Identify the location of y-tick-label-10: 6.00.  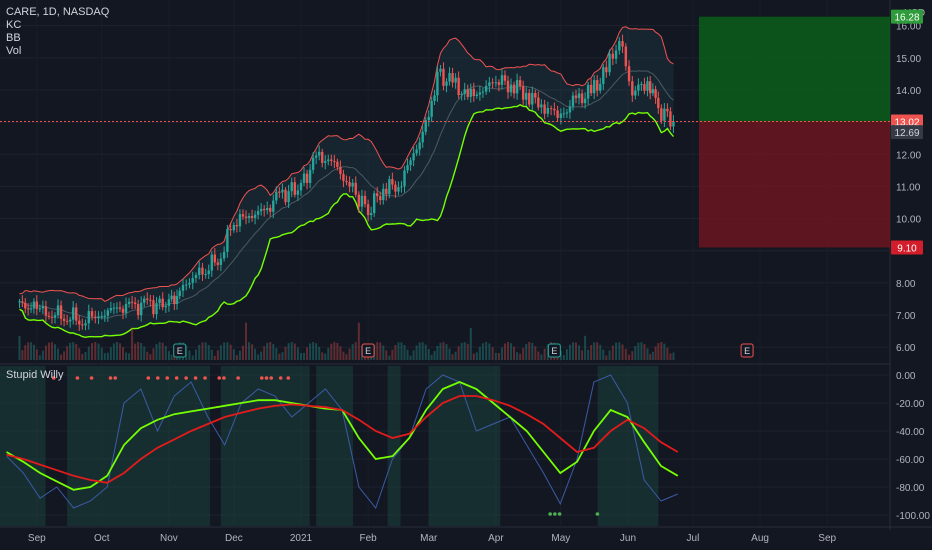
(906, 348).